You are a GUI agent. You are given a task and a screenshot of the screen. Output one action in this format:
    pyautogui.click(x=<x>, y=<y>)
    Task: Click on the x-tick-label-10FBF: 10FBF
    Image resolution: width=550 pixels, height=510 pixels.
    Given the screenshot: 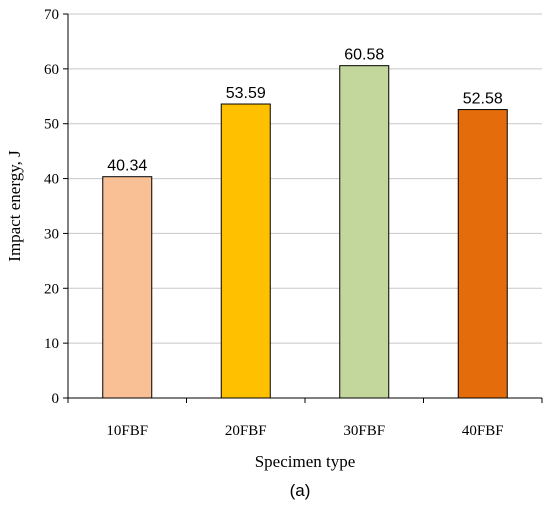 What is the action you would take?
    pyautogui.click(x=127, y=431)
    